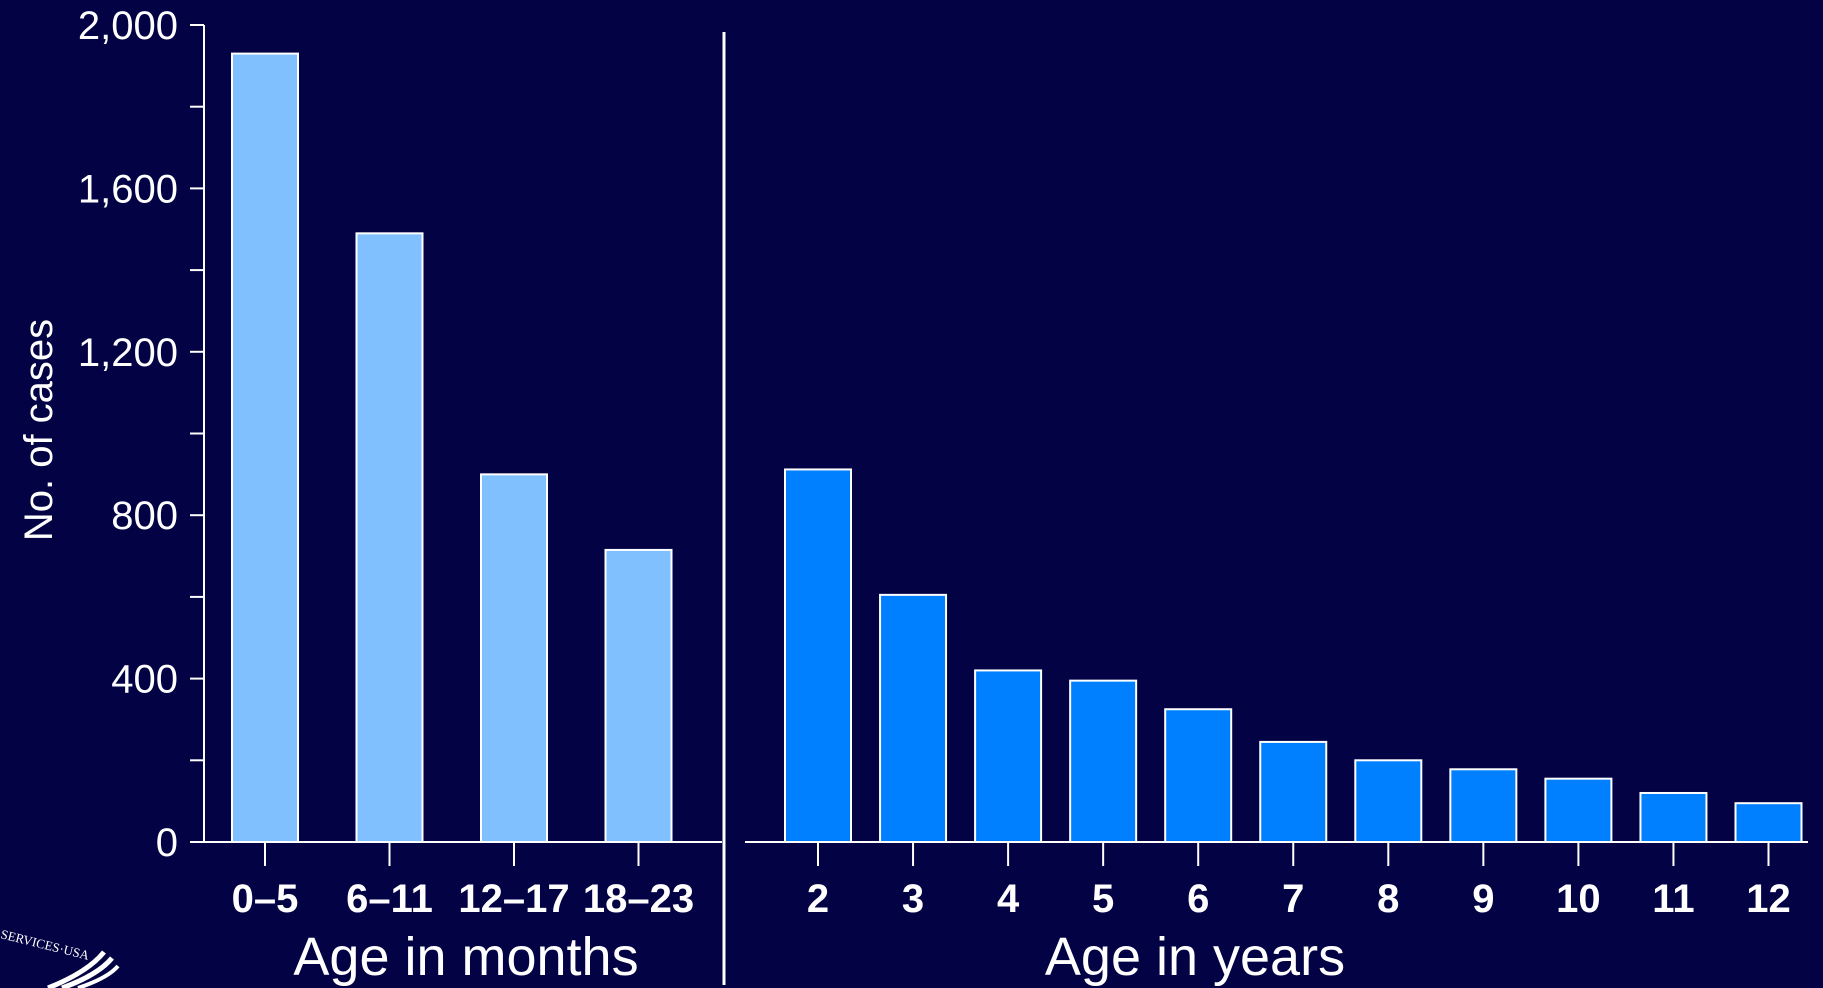  What do you see at coordinates (465, 957) in the screenshot?
I see `group-label: Age in months` at bounding box center [465, 957].